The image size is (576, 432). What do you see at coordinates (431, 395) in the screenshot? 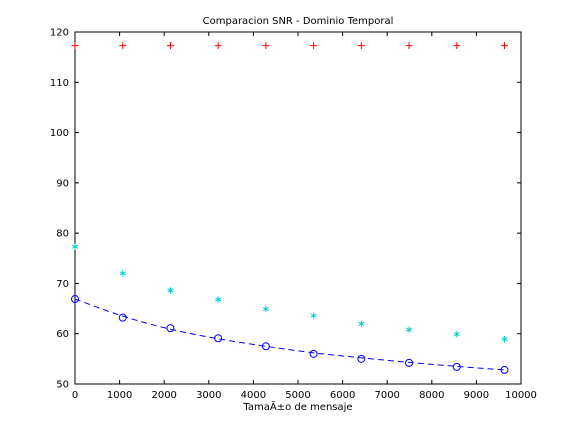
I see `x-tick-label: 8000` at bounding box center [431, 395].